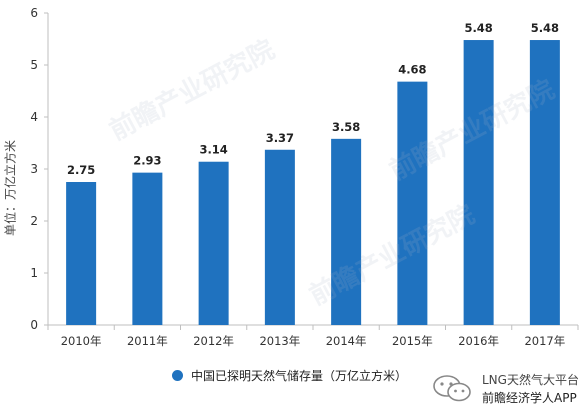 The width and height of the screenshot is (584, 409). What do you see at coordinates (213, 341) in the screenshot?
I see `x-tick-label: 2012年` at bounding box center [213, 341].